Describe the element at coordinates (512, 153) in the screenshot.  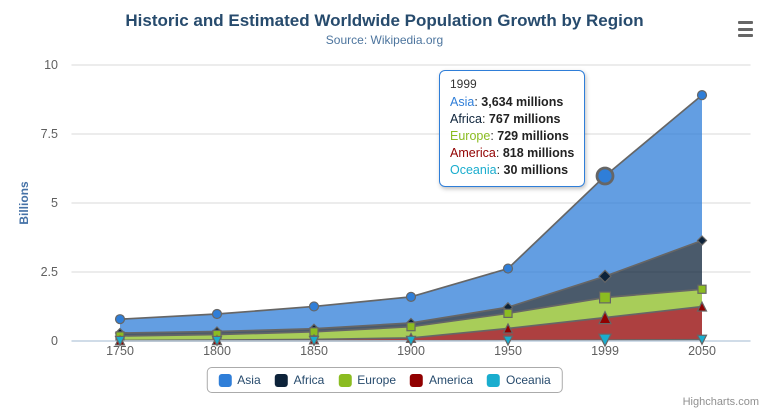
I see `tooltip-row: America: 818 millions` at that location.